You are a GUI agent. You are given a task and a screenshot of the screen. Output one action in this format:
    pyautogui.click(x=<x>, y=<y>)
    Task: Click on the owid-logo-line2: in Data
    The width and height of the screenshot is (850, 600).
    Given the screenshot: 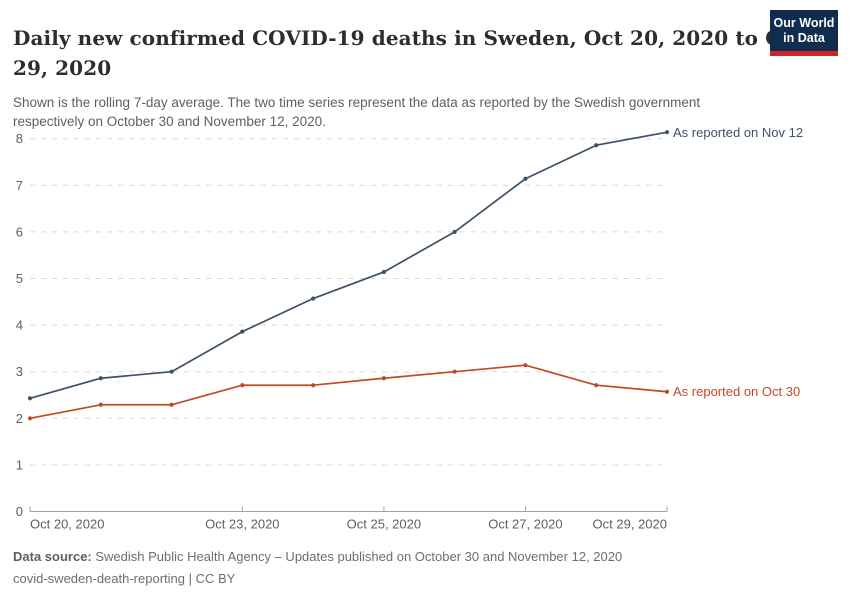 What is the action you would take?
    pyautogui.click(x=804, y=37)
    